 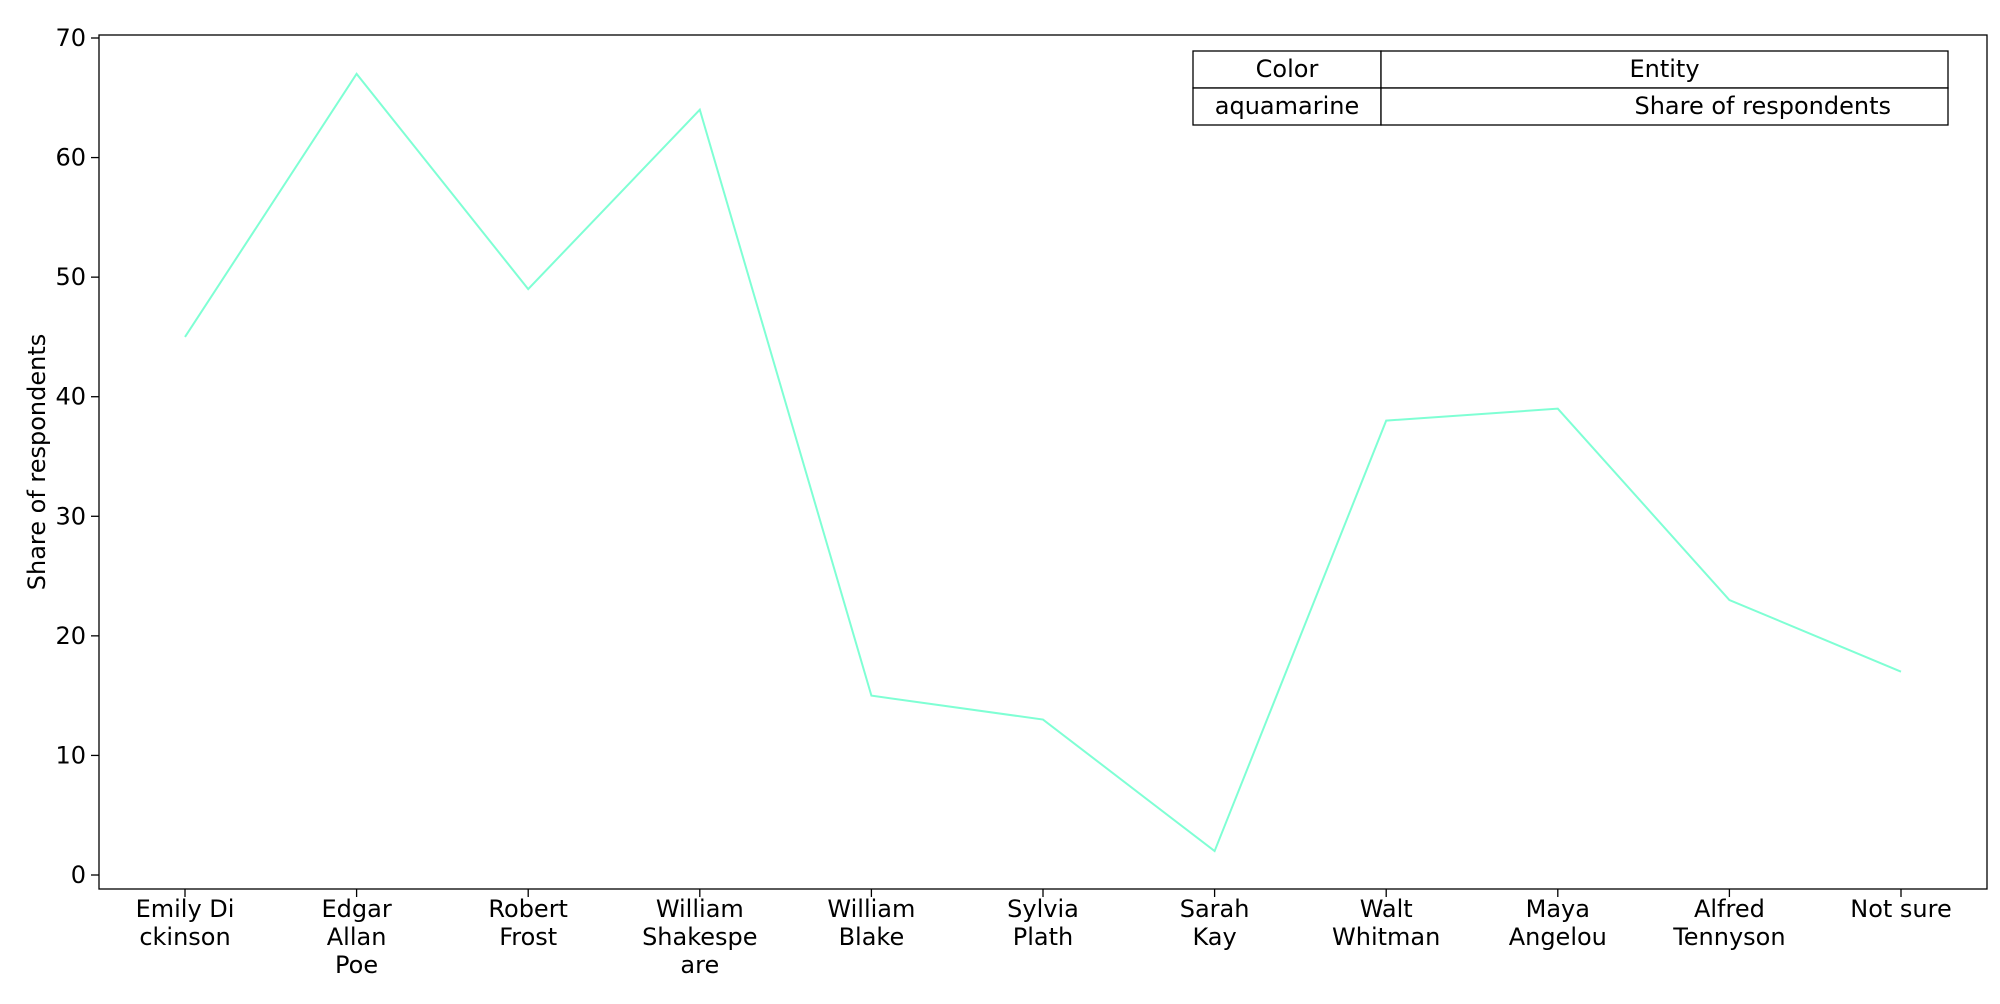 I want to click on legend-color-header: Color, so click(x=1287, y=69).